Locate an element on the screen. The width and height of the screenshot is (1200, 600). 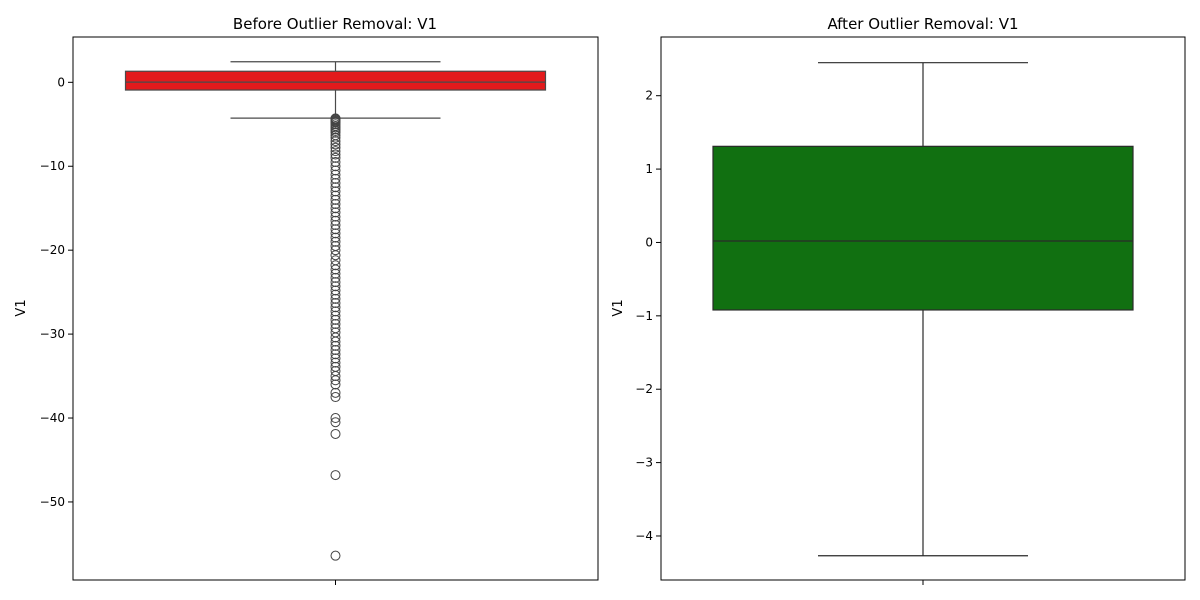
y-tick-label: −10 is located at coordinates (52, 166).